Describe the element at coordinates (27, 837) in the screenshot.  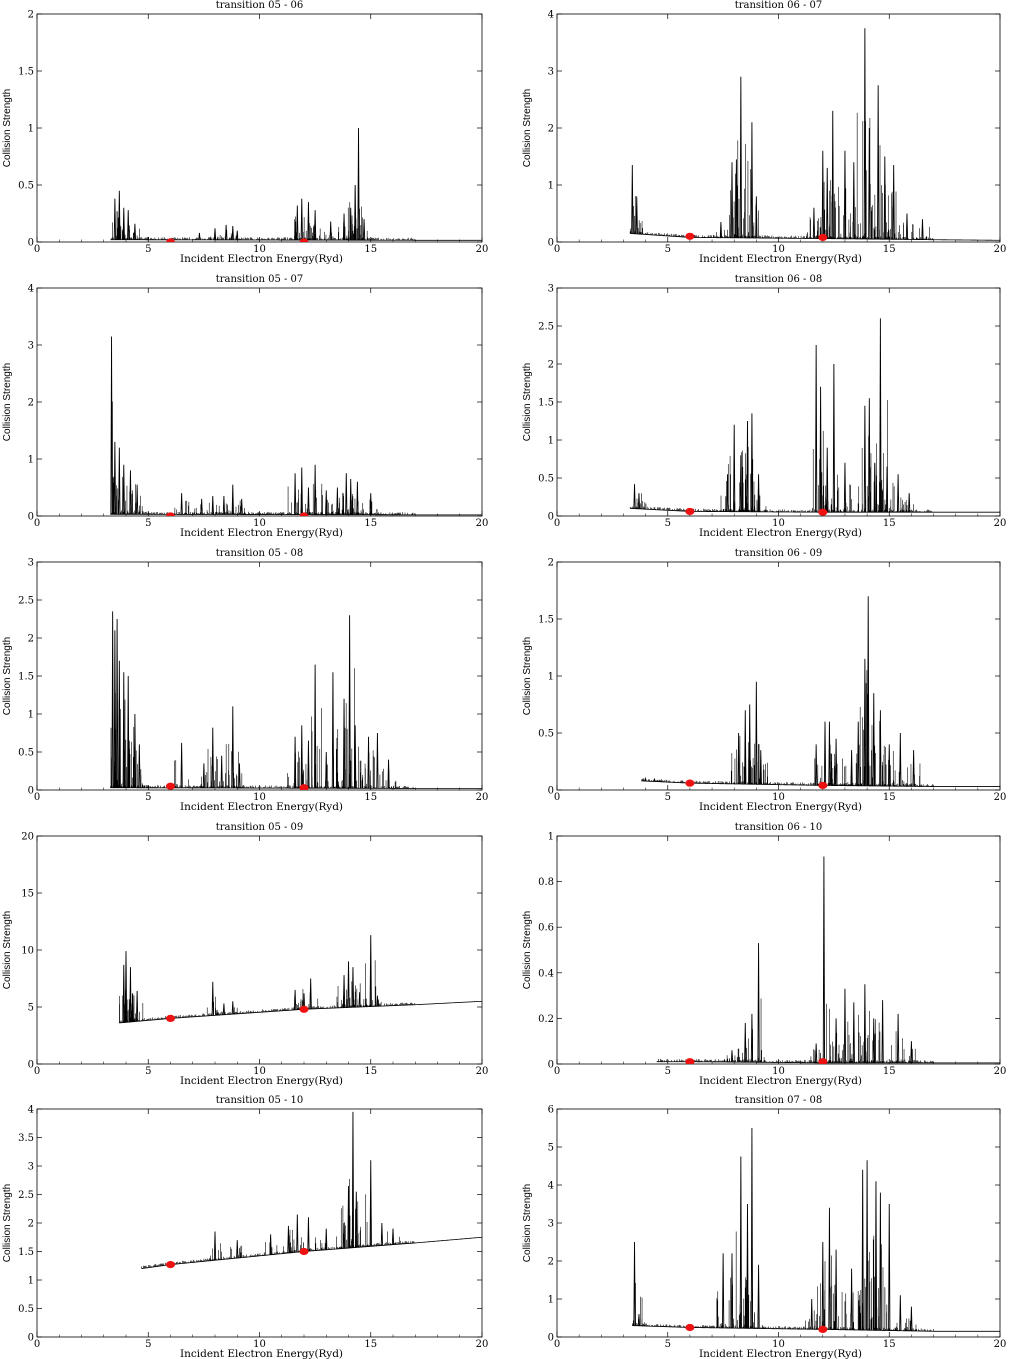
I see `y-tick-label: 20` at that location.